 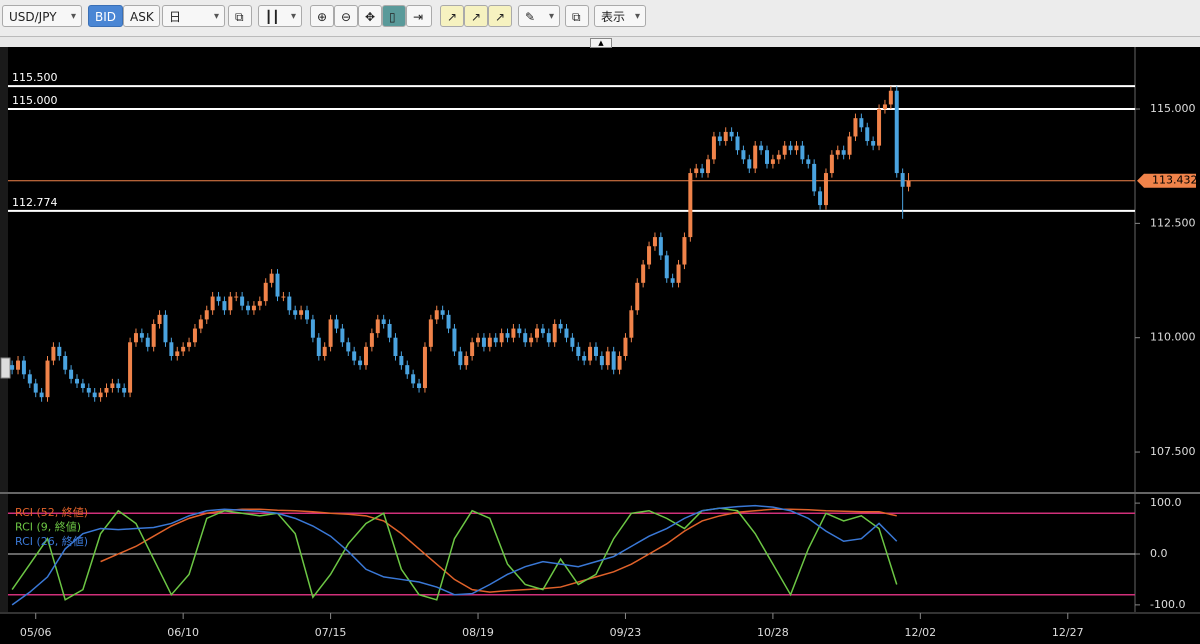 What do you see at coordinates (331, 632) in the screenshot?
I see `x-tick-label: 07/15` at bounding box center [331, 632].